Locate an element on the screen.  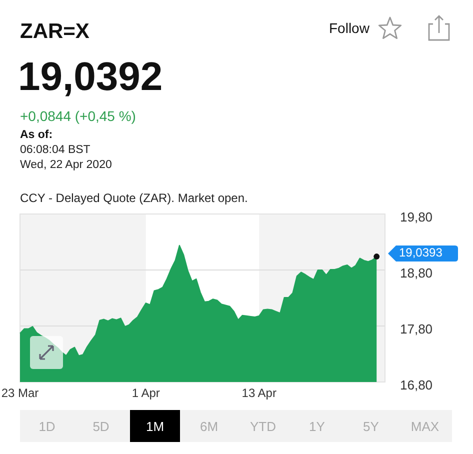
text: 5Y is located at coordinates (371, 426).